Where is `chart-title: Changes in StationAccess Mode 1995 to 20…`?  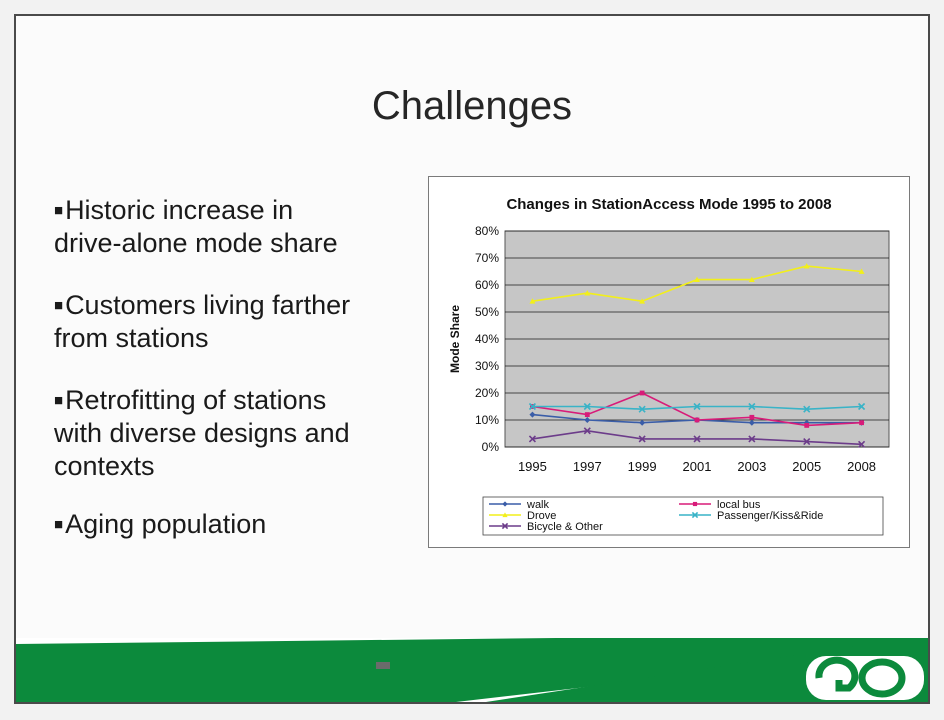
chart-title: Changes in StationAccess Mode 1995 to 20… is located at coordinates (668, 204).